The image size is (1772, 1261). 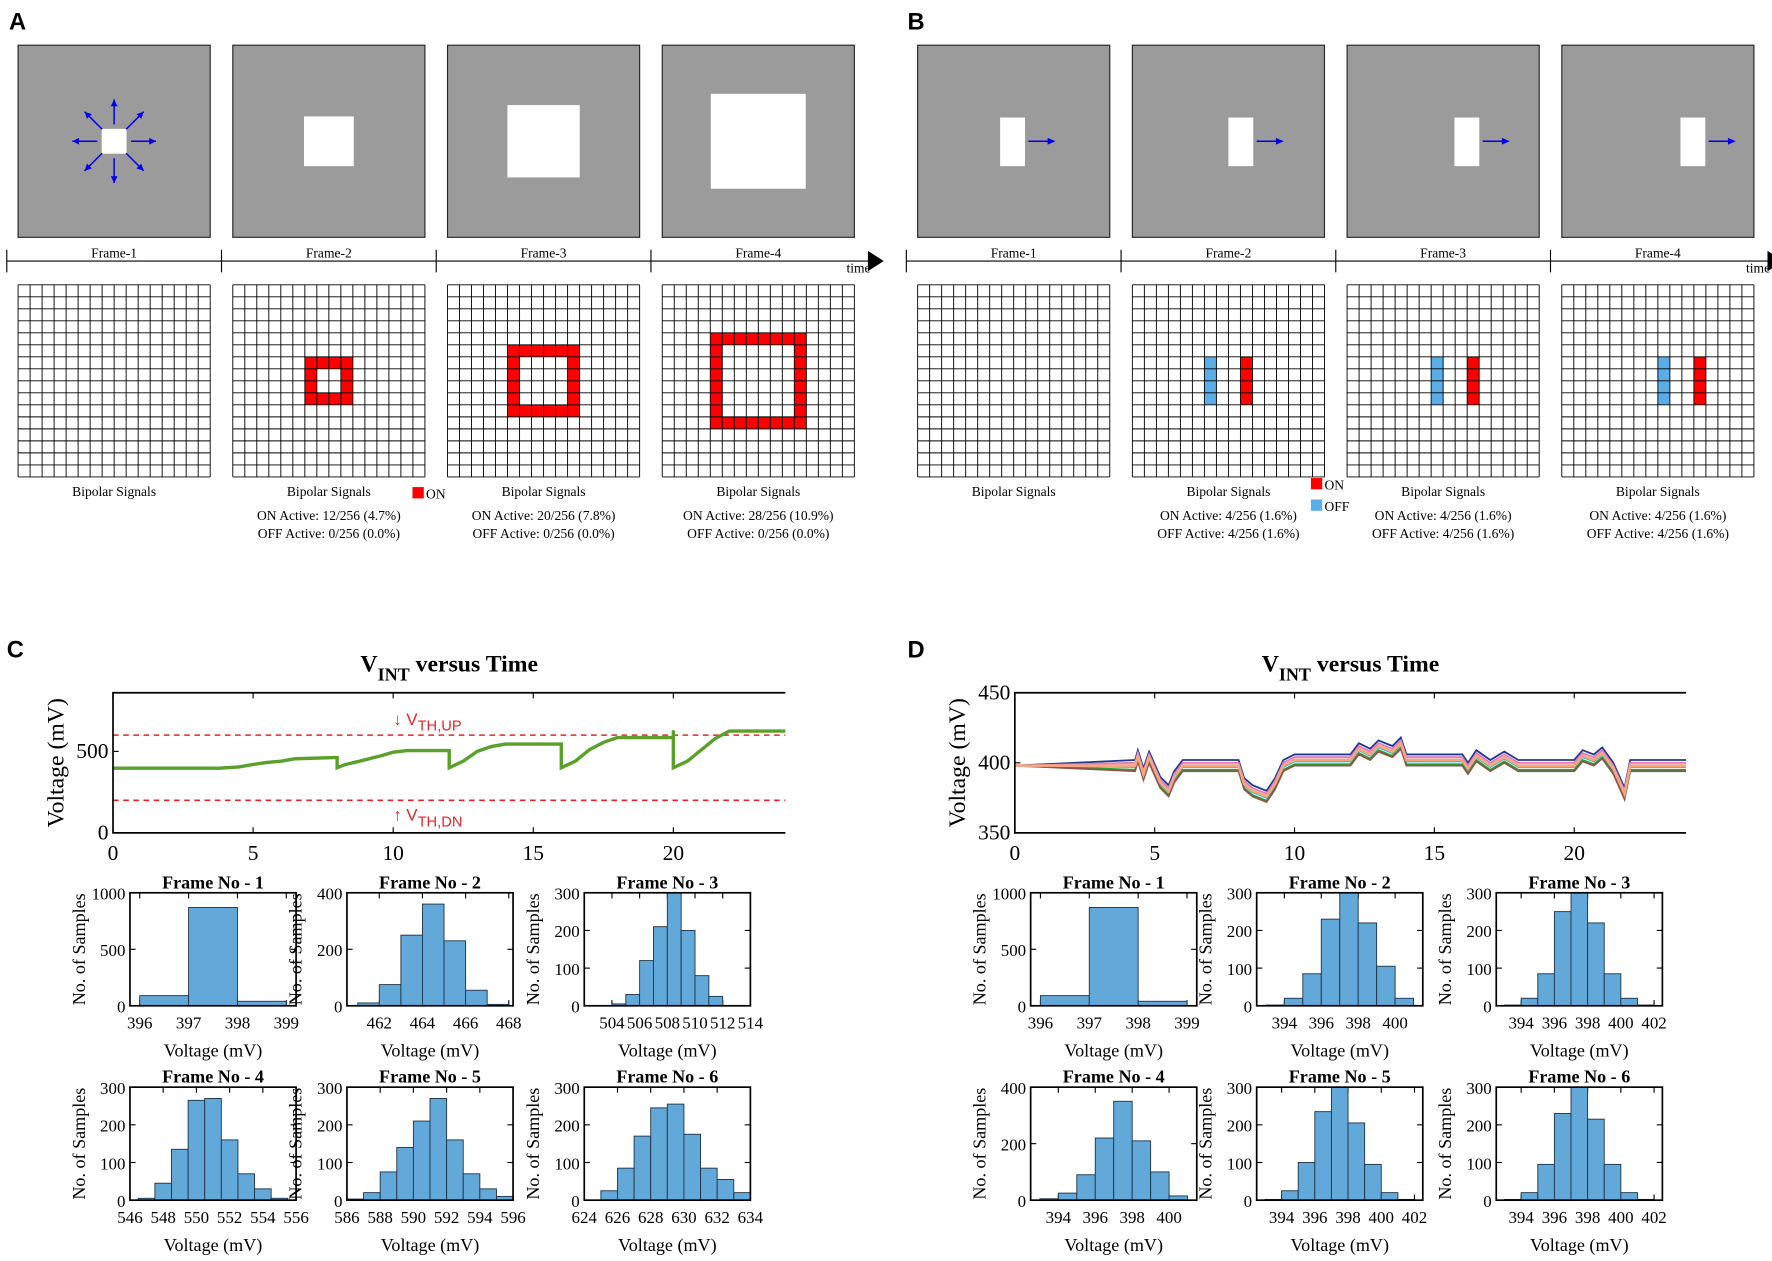 What do you see at coordinates (1579, 1077) in the screenshot?
I see `chart-title: Frame No - 6` at bounding box center [1579, 1077].